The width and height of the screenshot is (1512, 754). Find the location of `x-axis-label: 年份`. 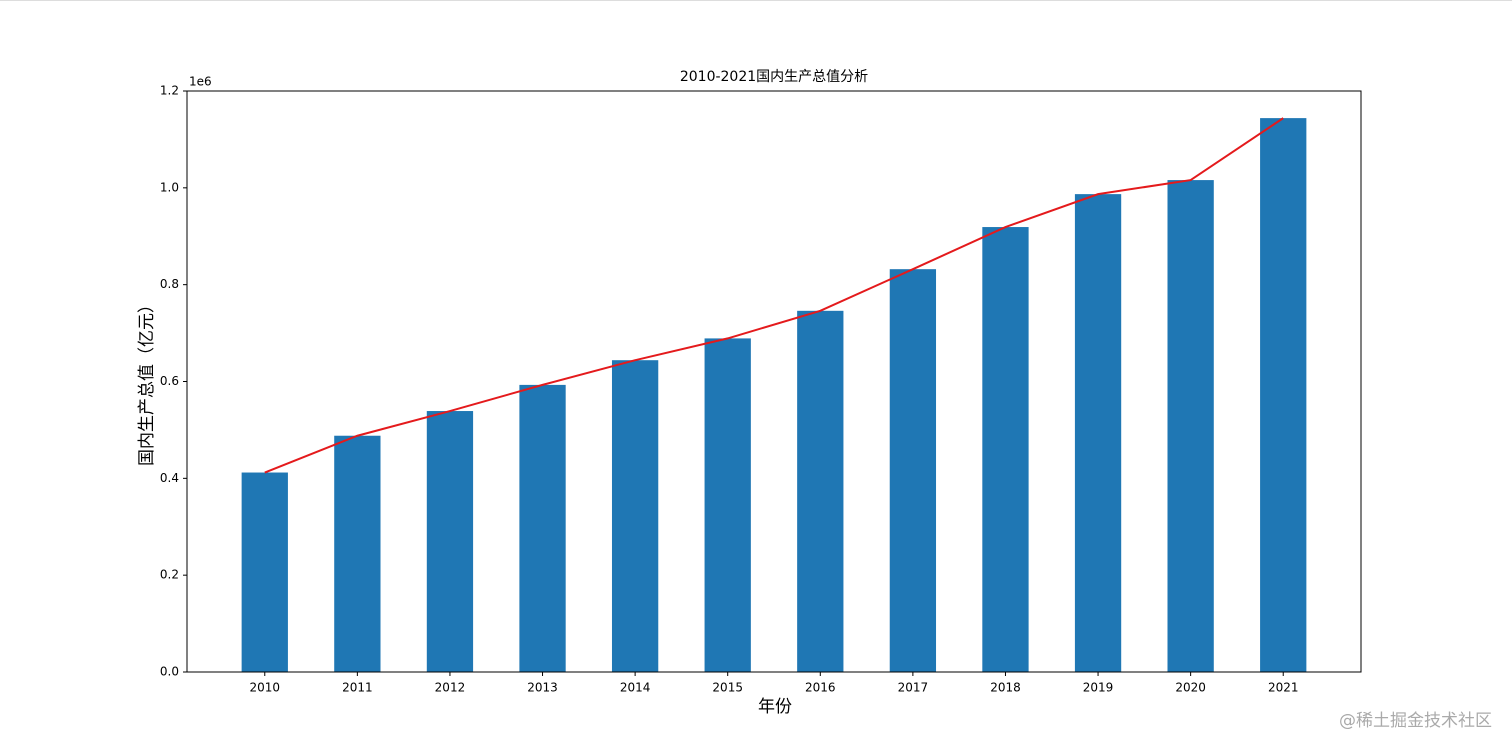

x-axis-label: 年份 is located at coordinates (775, 707).